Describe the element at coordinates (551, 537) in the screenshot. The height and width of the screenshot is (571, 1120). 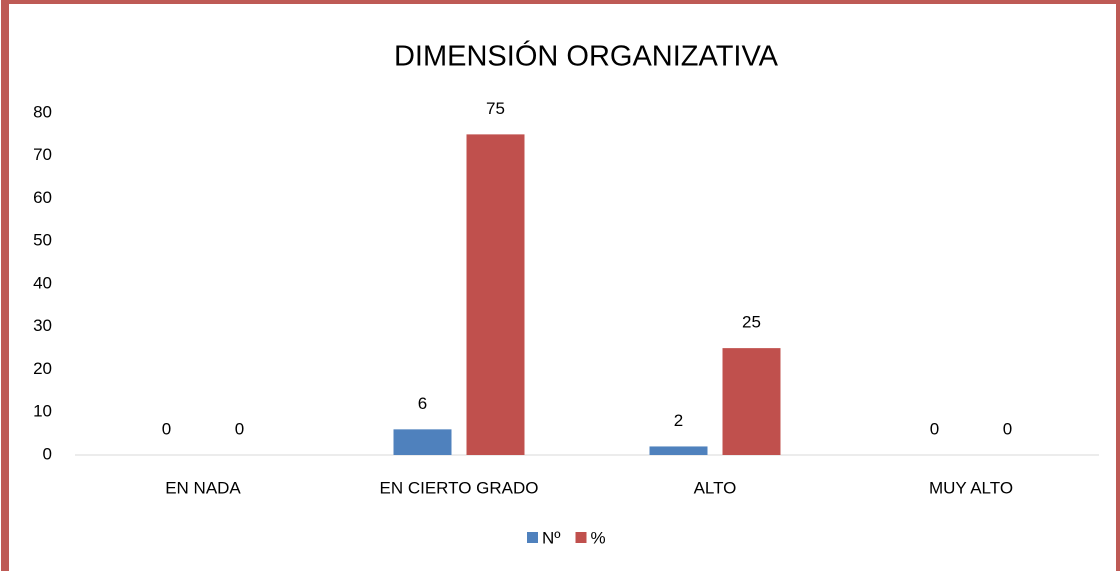
I see `legend-label: Nº` at that location.